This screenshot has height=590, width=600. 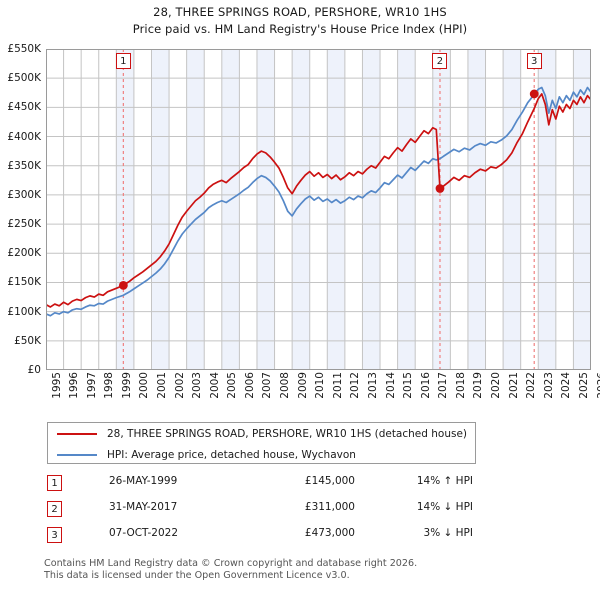 What do you see at coordinates (496, 385) in the screenshot?
I see `x-tick-label: 2020` at bounding box center [496, 385].